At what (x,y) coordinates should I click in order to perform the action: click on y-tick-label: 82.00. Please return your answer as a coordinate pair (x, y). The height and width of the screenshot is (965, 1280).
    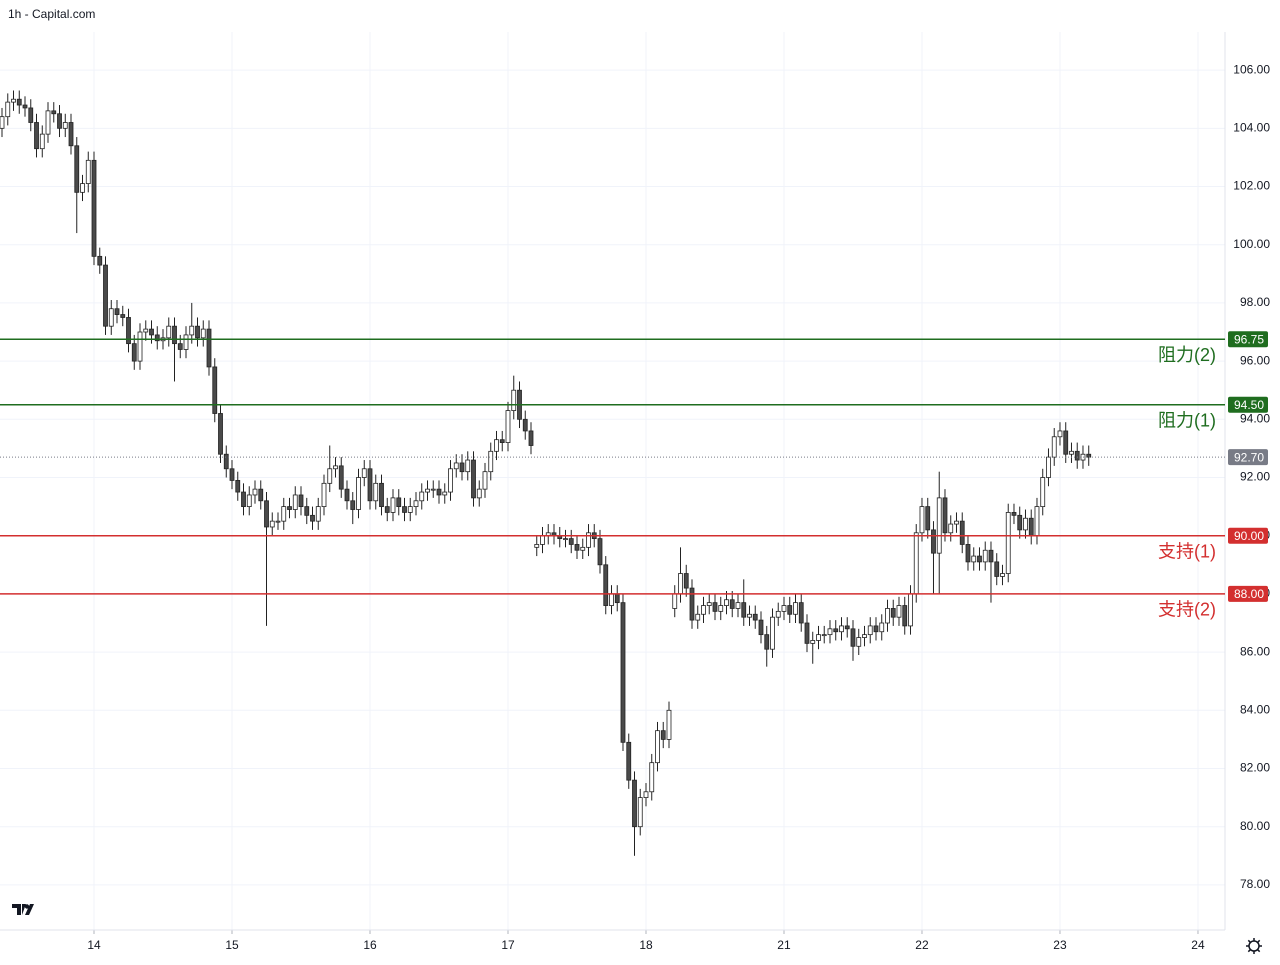
    Looking at the image, I should click on (1255, 768).